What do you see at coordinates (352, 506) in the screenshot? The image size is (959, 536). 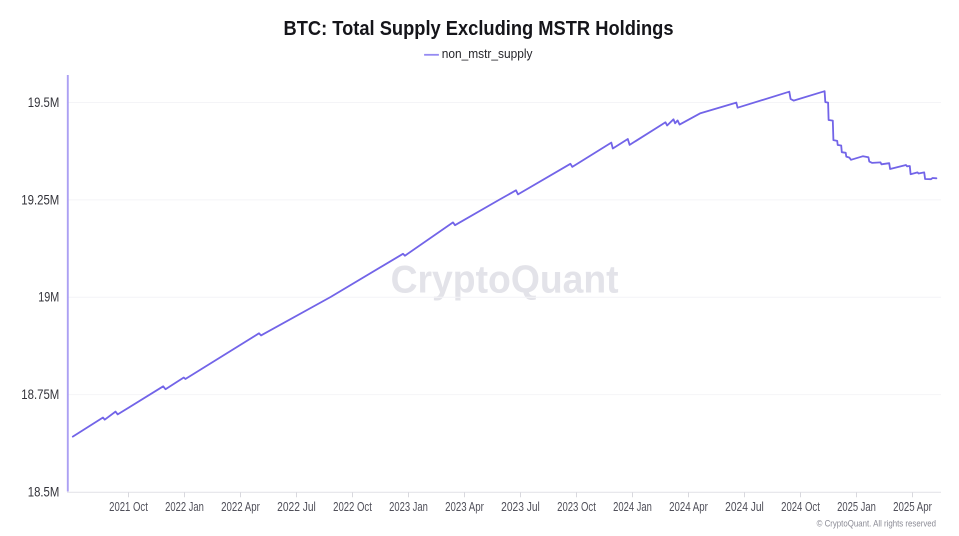 I see `svg-text: 2022 Oct` at bounding box center [352, 506].